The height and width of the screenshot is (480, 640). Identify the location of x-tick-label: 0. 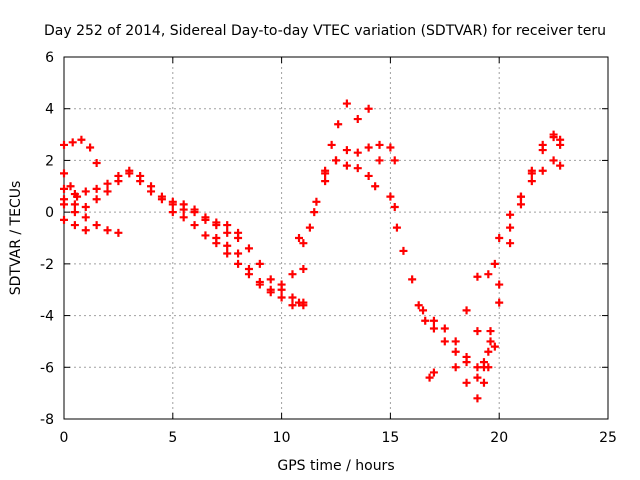
(64, 438).